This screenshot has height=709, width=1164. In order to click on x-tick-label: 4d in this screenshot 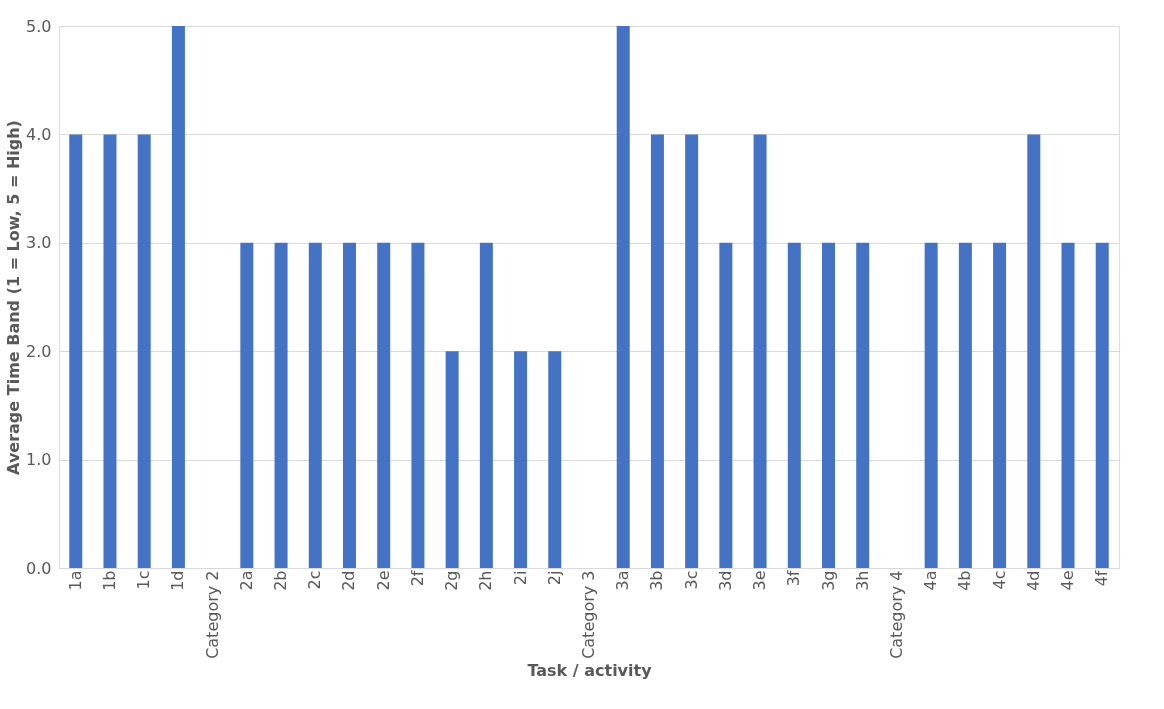, I will do `click(1033, 580)`.